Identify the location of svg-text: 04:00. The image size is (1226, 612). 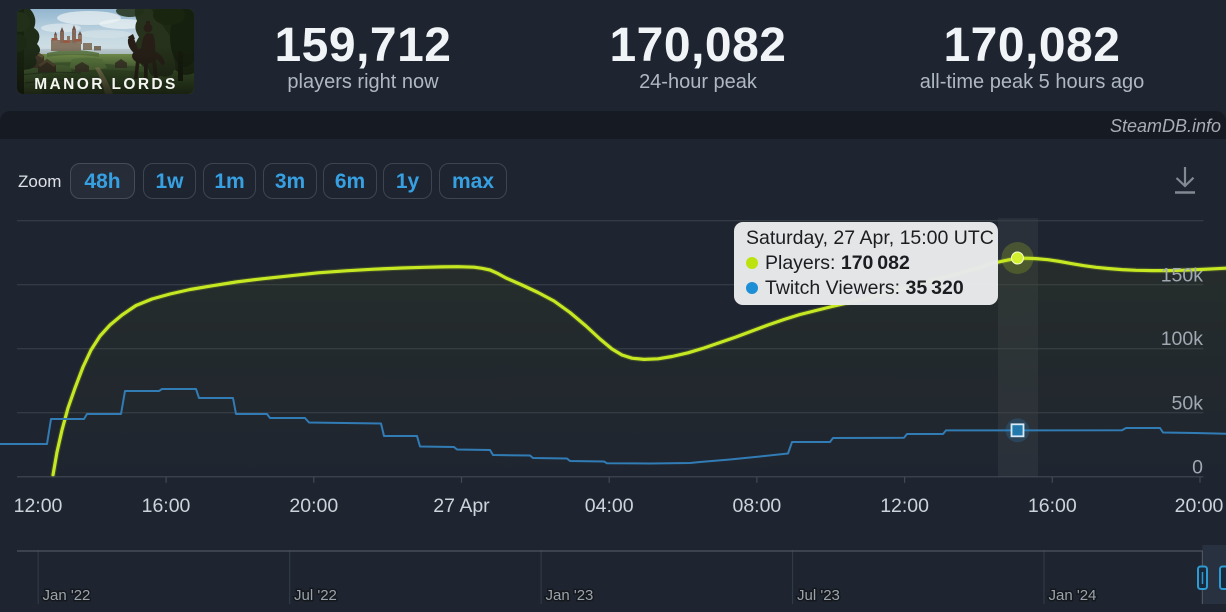
(609, 506).